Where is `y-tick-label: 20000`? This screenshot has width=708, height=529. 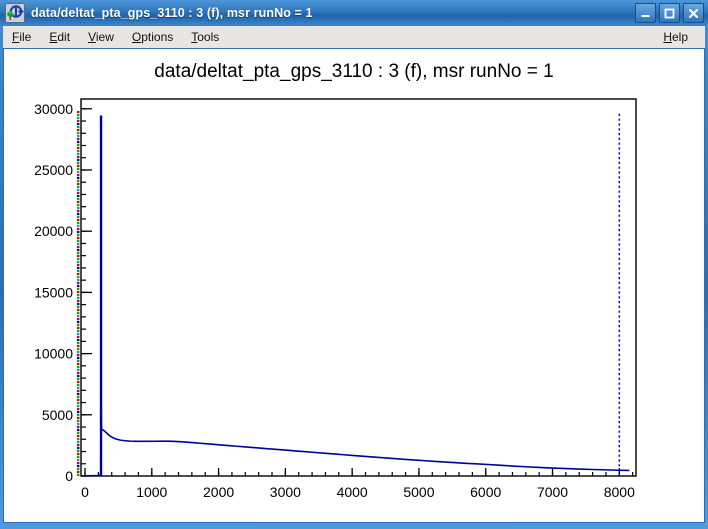 y-tick-label: 20000 is located at coordinates (53, 231).